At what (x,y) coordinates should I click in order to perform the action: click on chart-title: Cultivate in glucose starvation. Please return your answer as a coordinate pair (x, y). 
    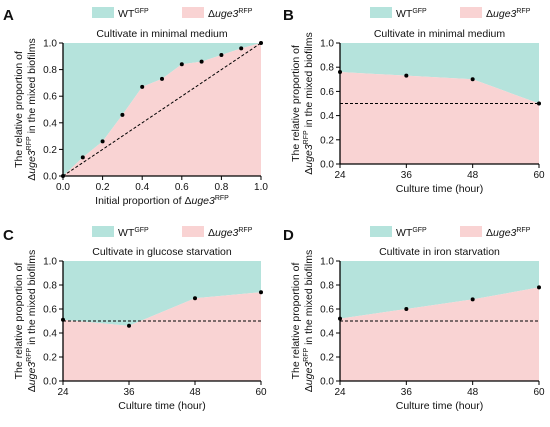
    Looking at the image, I should click on (162, 252).